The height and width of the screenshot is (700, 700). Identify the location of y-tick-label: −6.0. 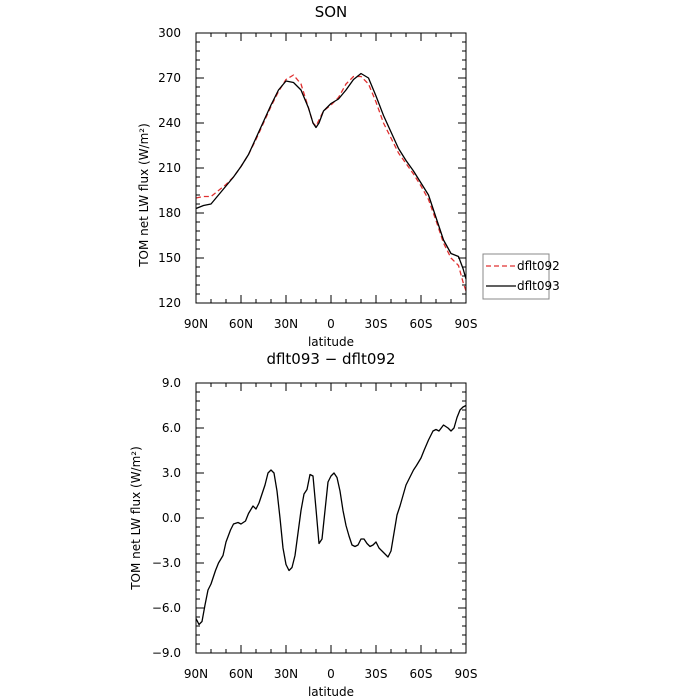
(166, 608).